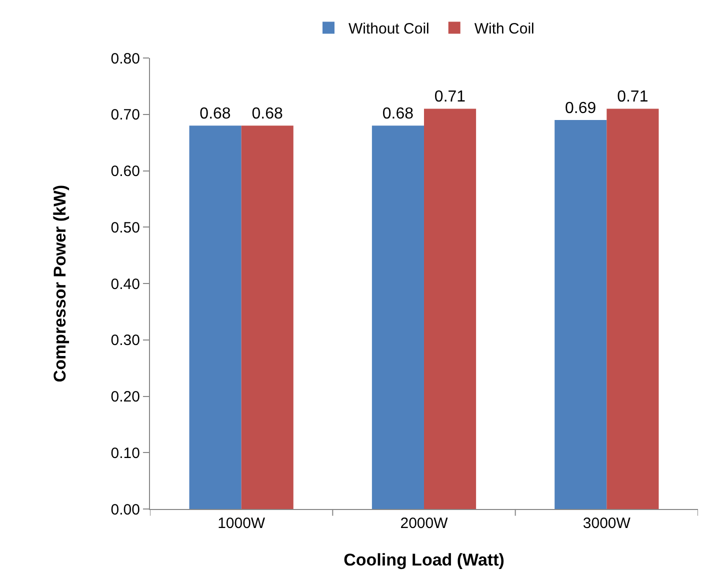  What do you see at coordinates (125, 397) in the screenshot?
I see `y-tick-label: 0.20` at bounding box center [125, 397].